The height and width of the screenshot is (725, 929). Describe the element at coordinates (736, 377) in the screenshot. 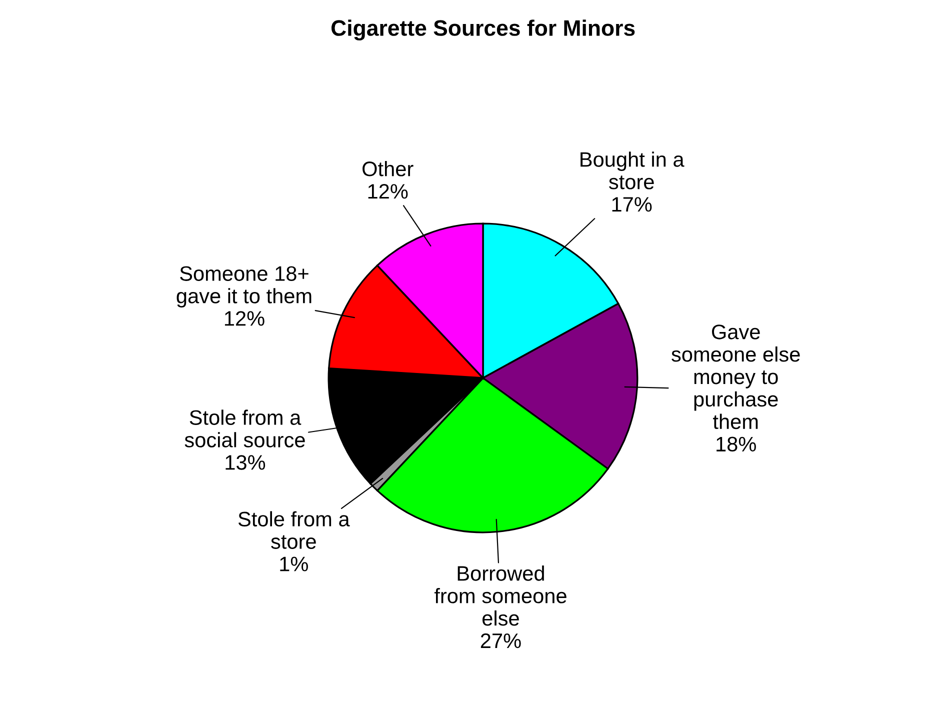

I see `slice-label: Gave someone else money to purchase them` at that location.